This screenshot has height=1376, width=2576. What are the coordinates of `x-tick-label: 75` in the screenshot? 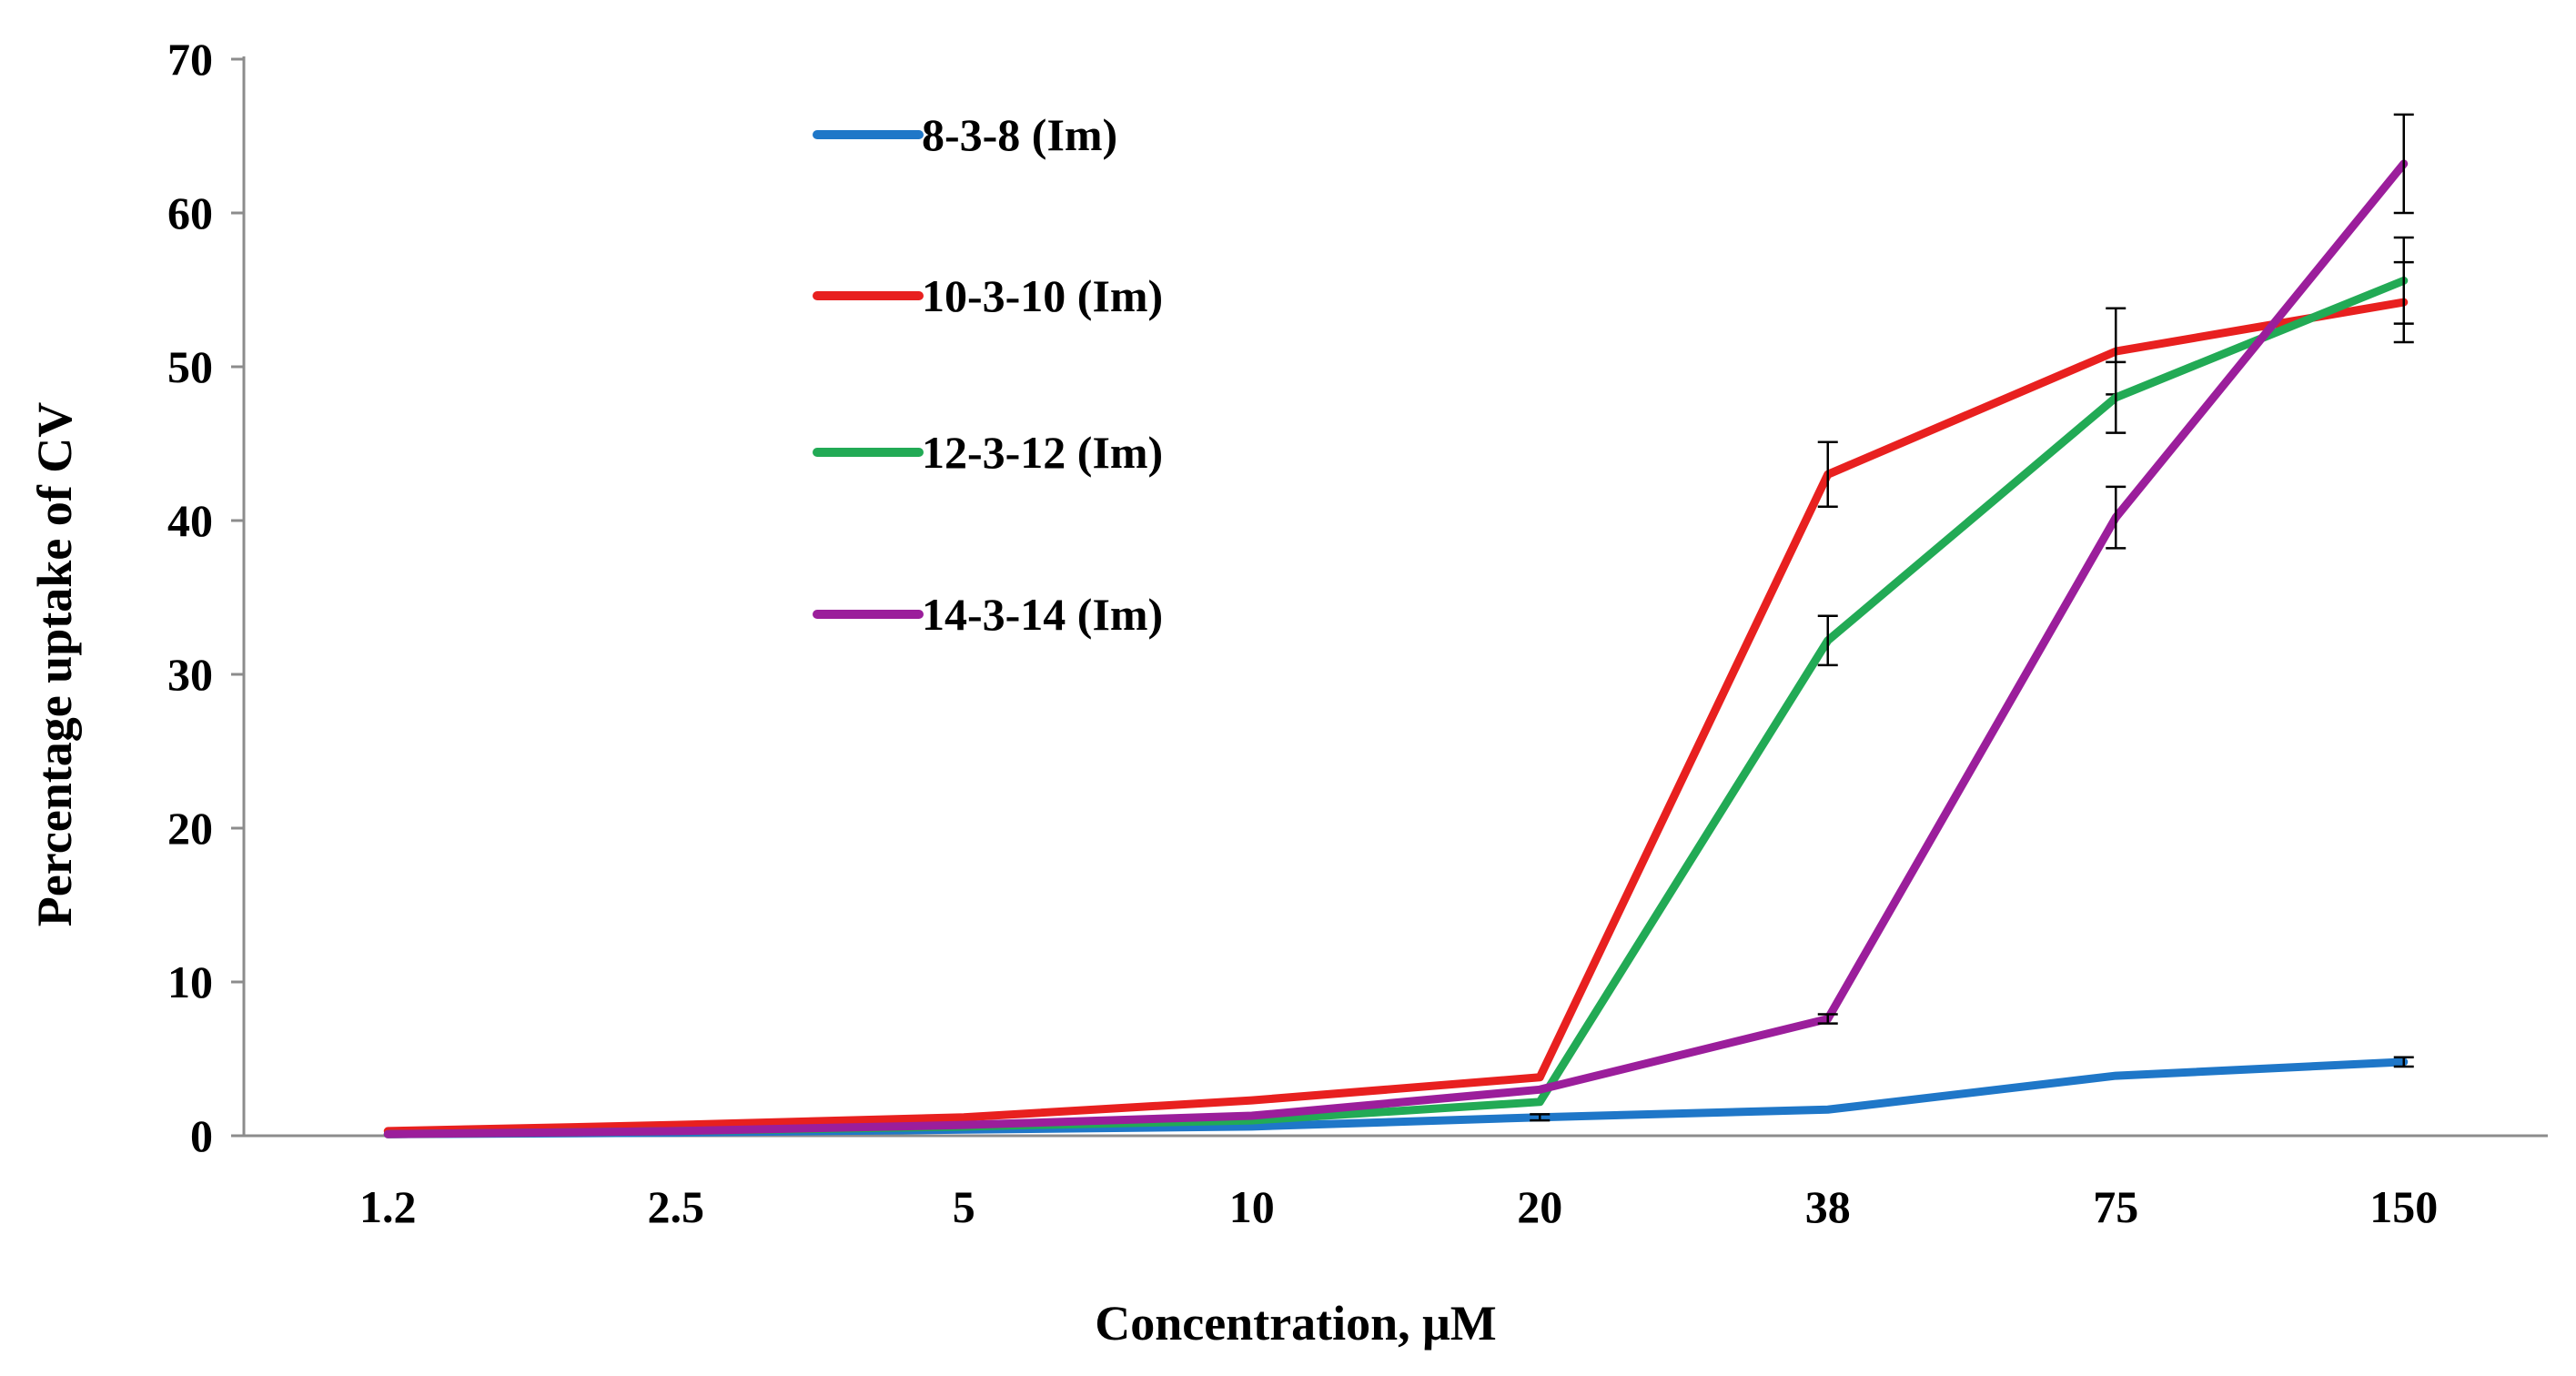 It's located at (2116, 1206).